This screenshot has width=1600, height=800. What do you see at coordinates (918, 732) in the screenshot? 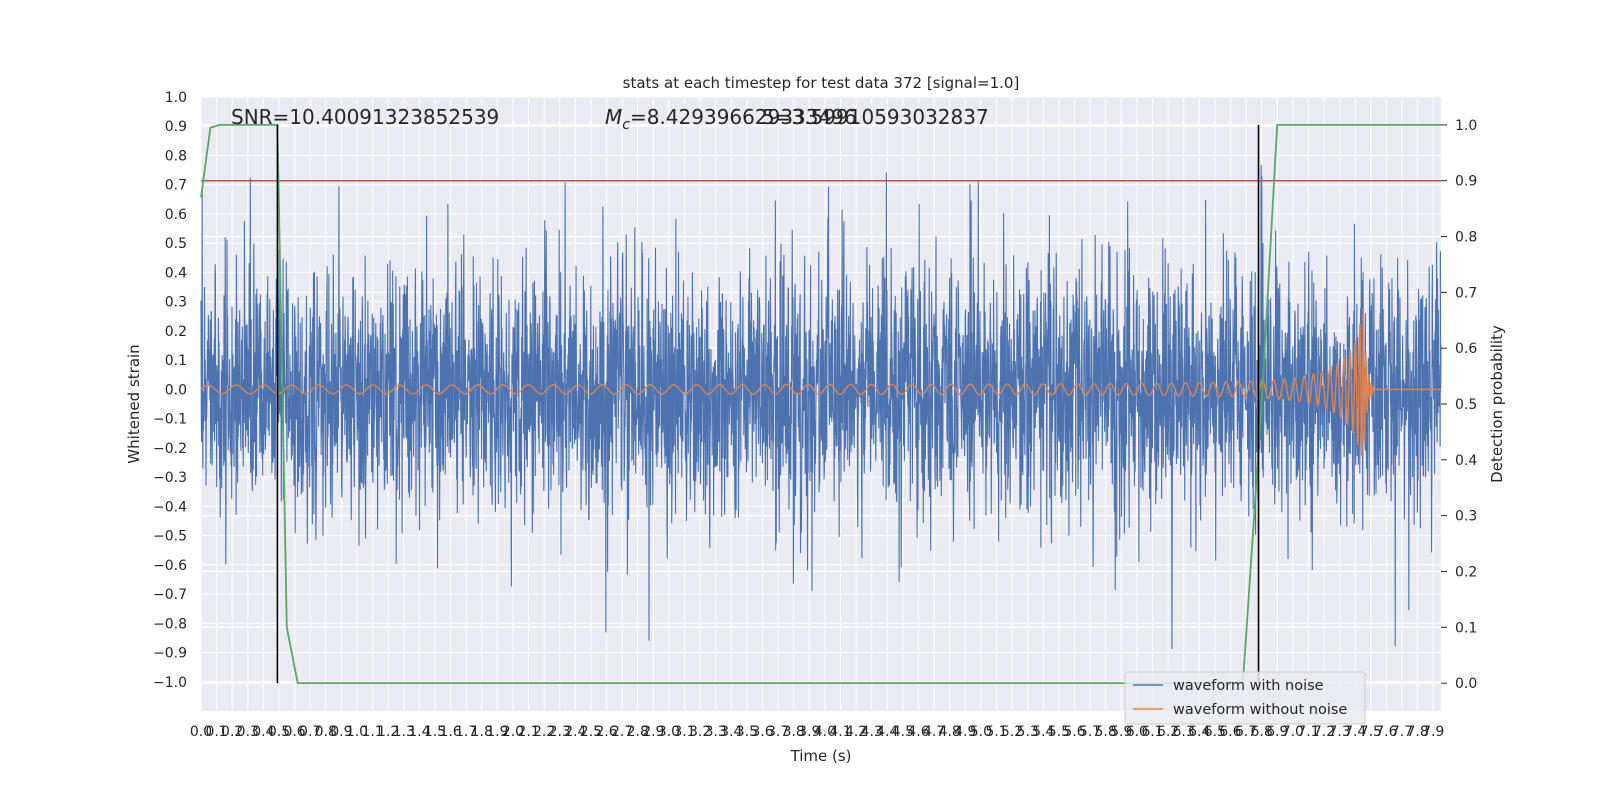
I see `x-tick-label: 4.6` at bounding box center [918, 732].